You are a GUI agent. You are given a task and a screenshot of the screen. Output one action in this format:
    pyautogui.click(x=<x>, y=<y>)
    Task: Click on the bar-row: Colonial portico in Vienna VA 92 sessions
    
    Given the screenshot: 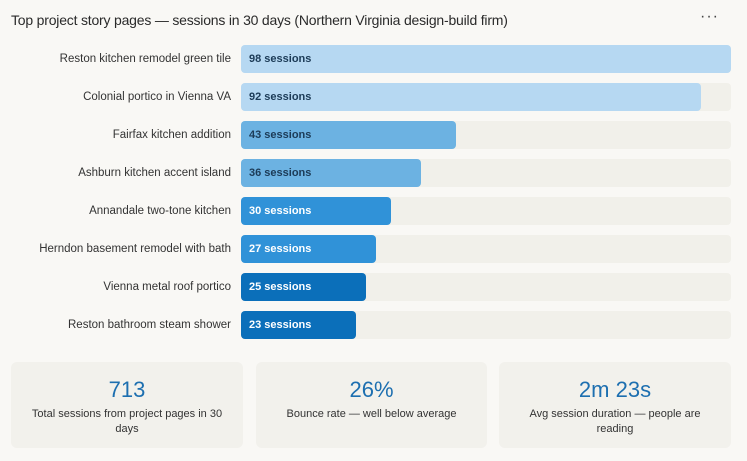 What is the action you would take?
    pyautogui.click(x=373, y=97)
    